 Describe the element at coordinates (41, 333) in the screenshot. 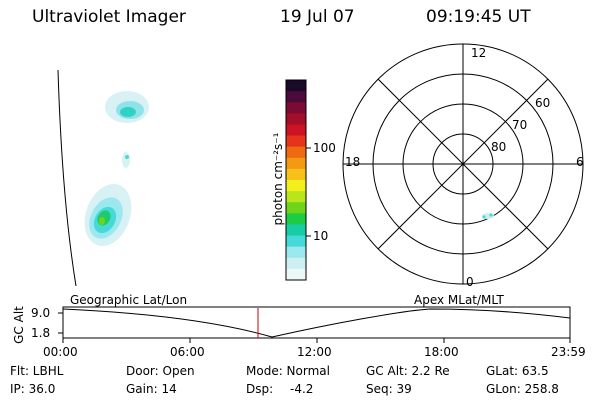

I see `timeline-ytick-1-8: 1.8` at that location.